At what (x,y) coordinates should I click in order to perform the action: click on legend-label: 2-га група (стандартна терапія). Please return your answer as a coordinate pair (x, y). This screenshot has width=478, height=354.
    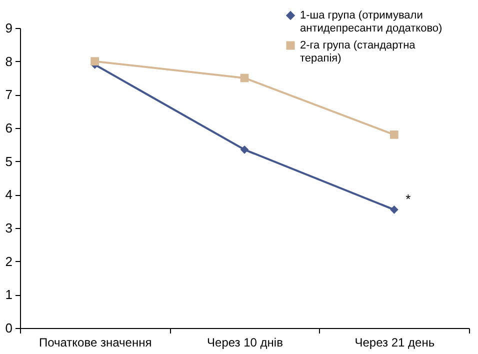
    Looking at the image, I should click on (358, 52).